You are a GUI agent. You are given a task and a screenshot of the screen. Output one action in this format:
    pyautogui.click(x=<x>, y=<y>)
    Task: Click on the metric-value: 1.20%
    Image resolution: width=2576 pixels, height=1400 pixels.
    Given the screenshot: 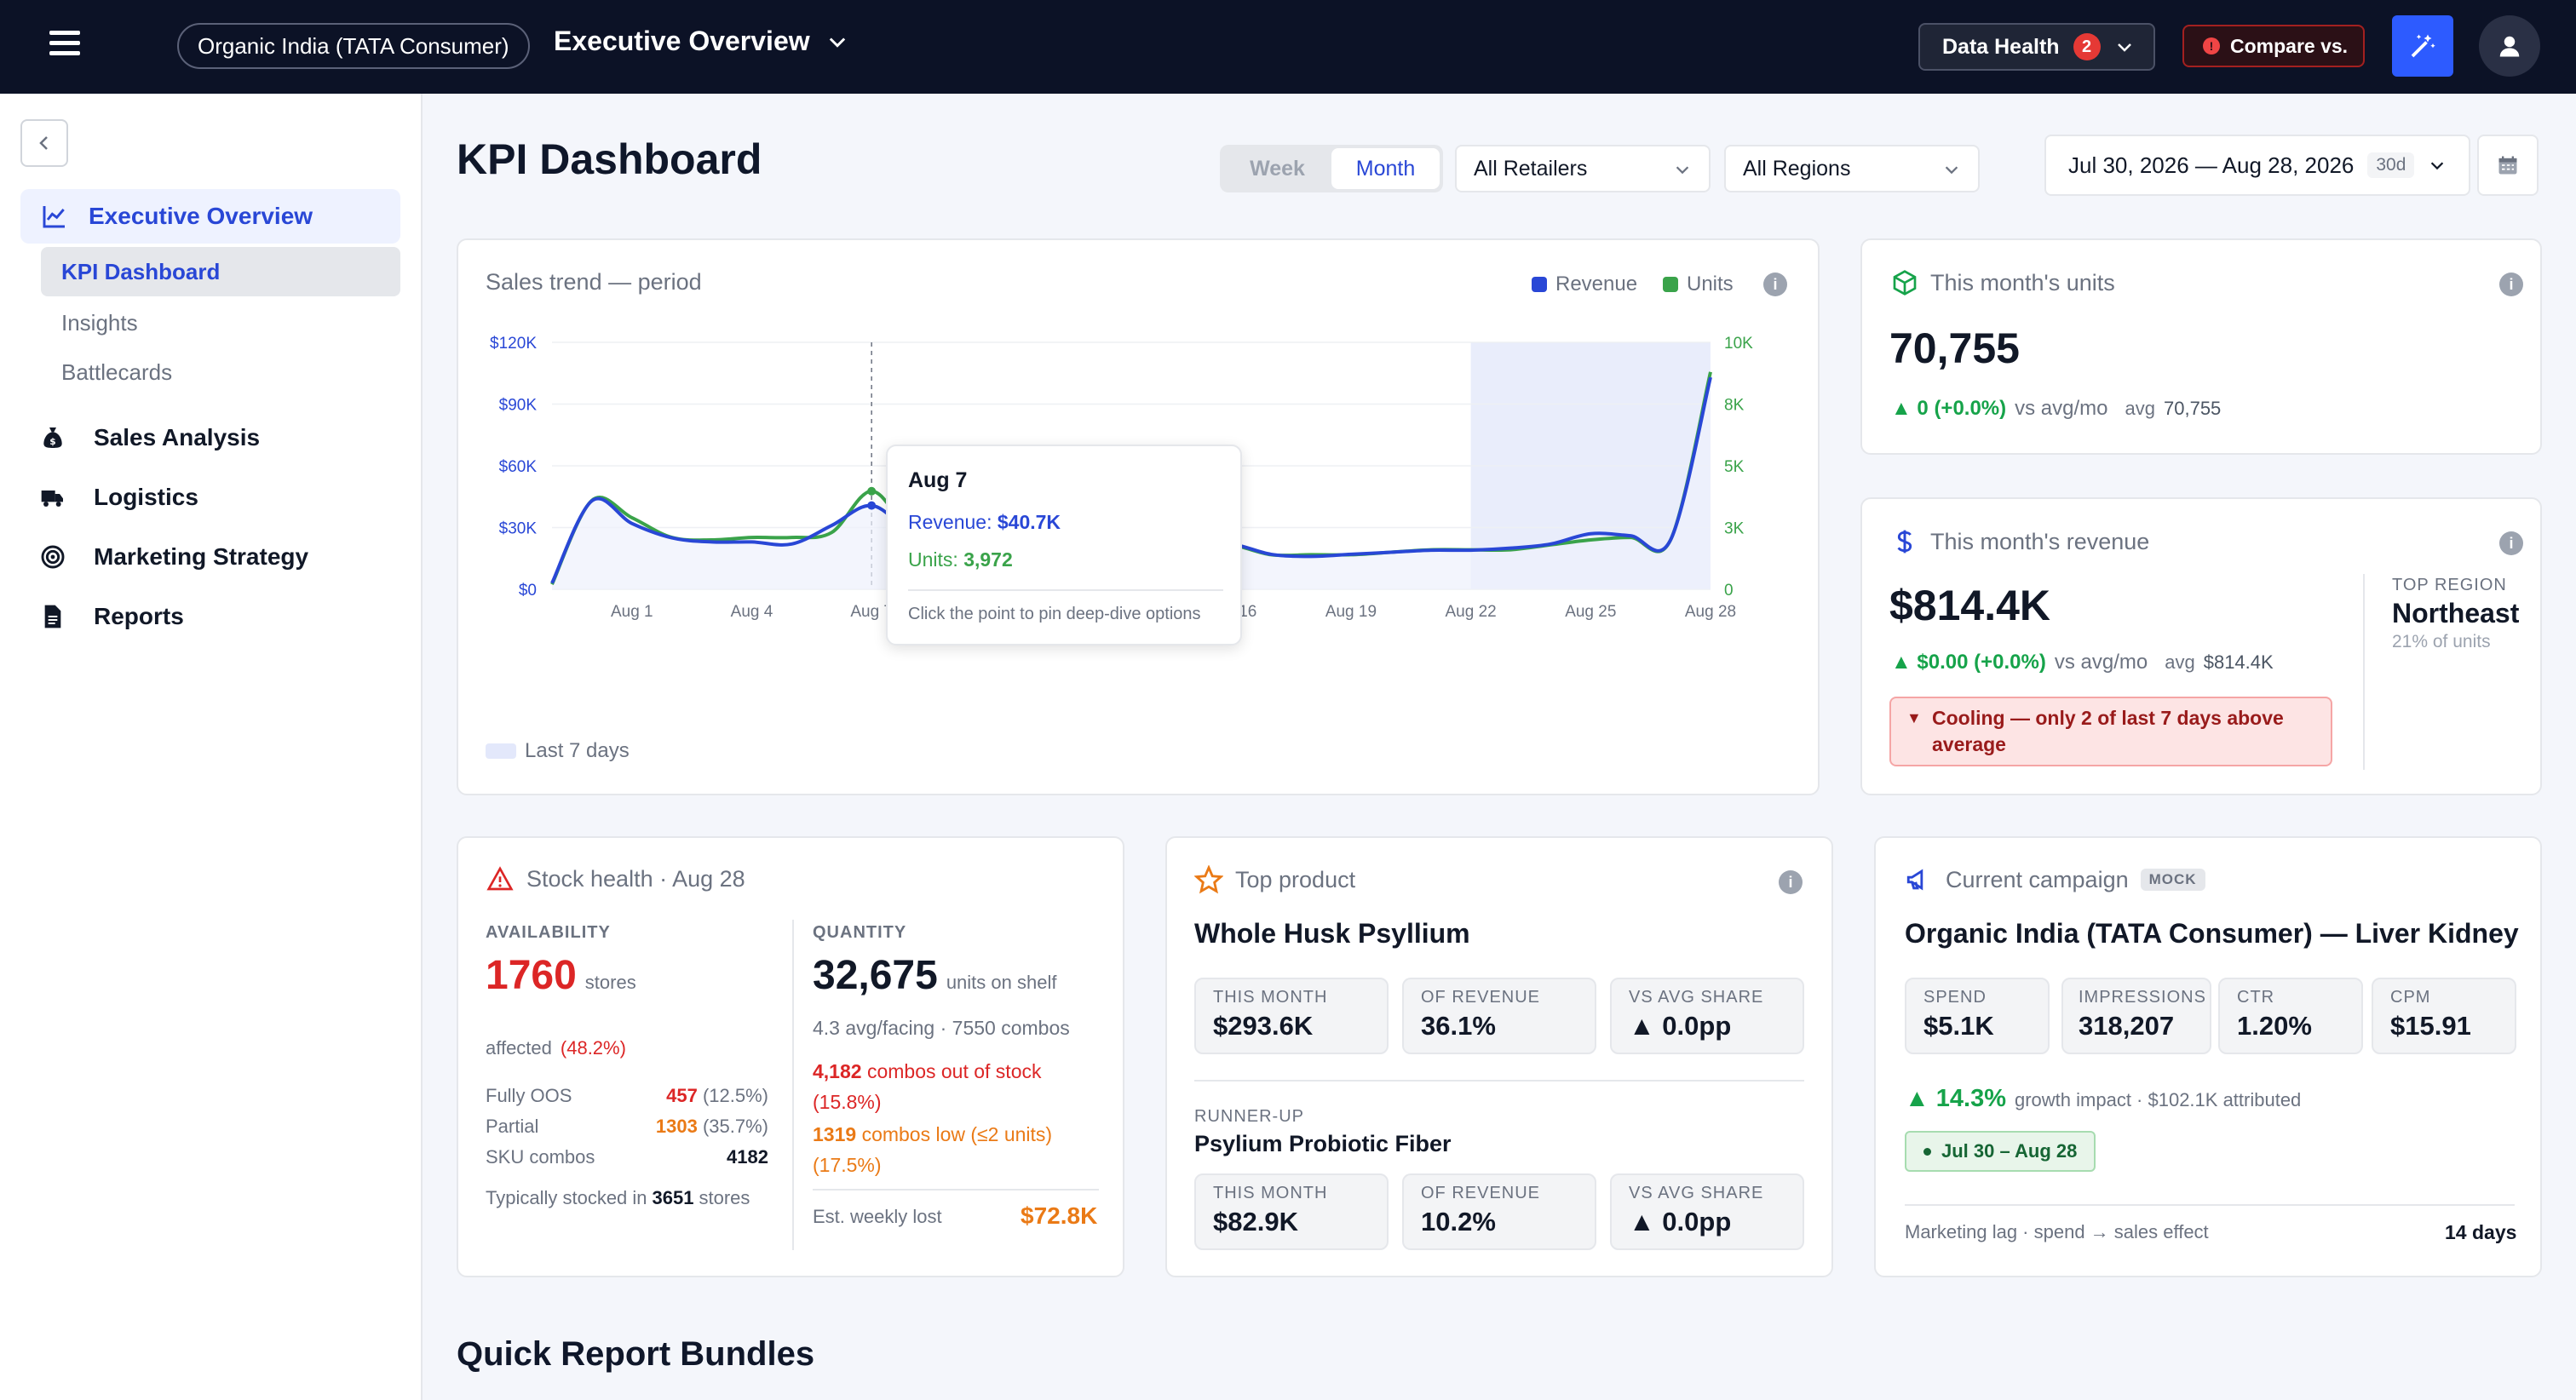 What is the action you would take?
    pyautogui.click(x=2274, y=1026)
    